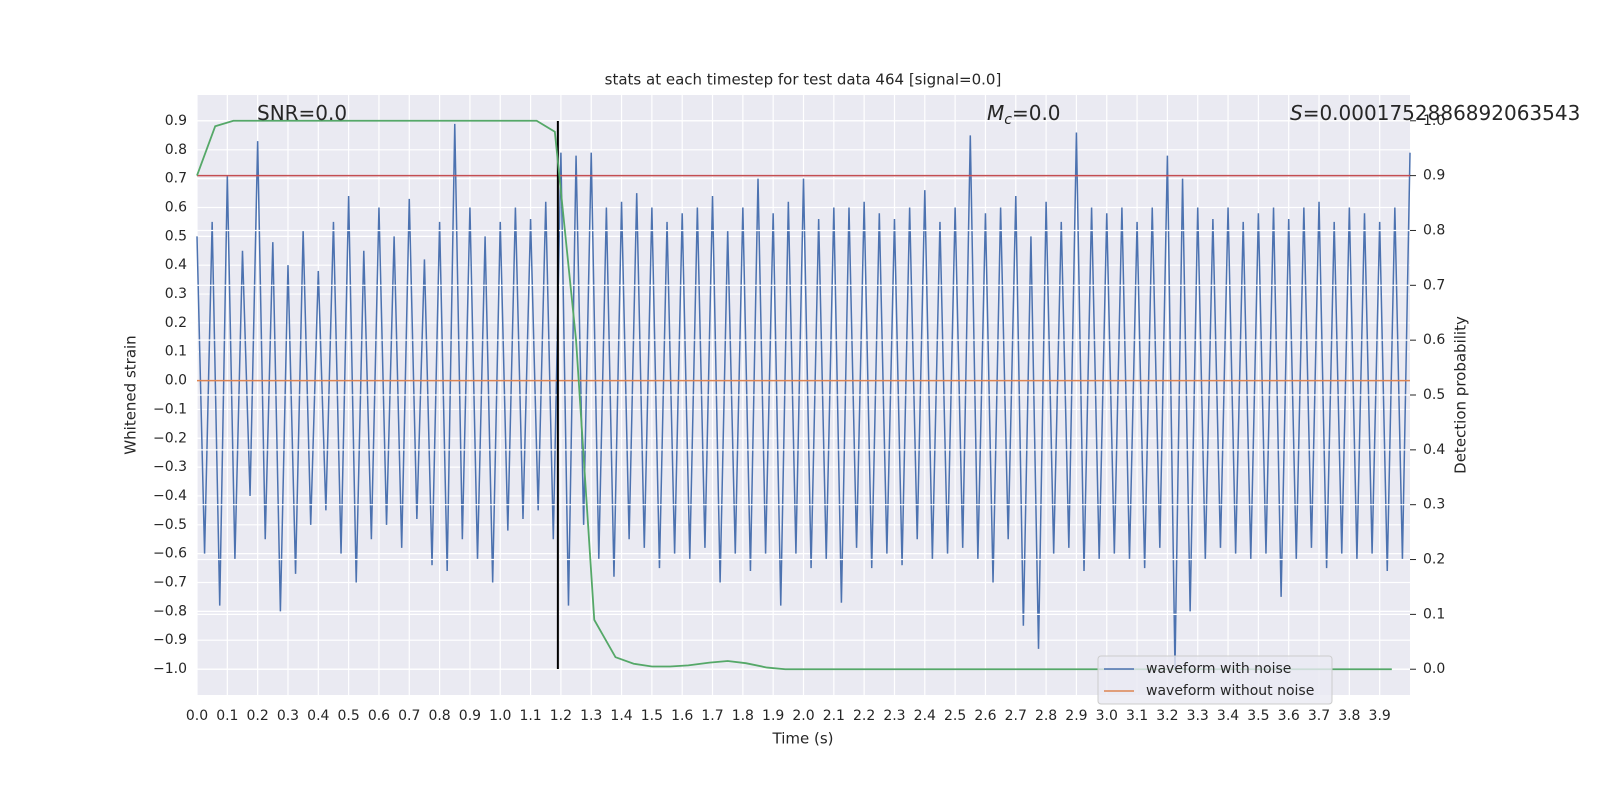 This screenshot has height=800, width=1600. What do you see at coordinates (834, 716) in the screenshot?
I see `x-tick-label: 2.1` at bounding box center [834, 716].